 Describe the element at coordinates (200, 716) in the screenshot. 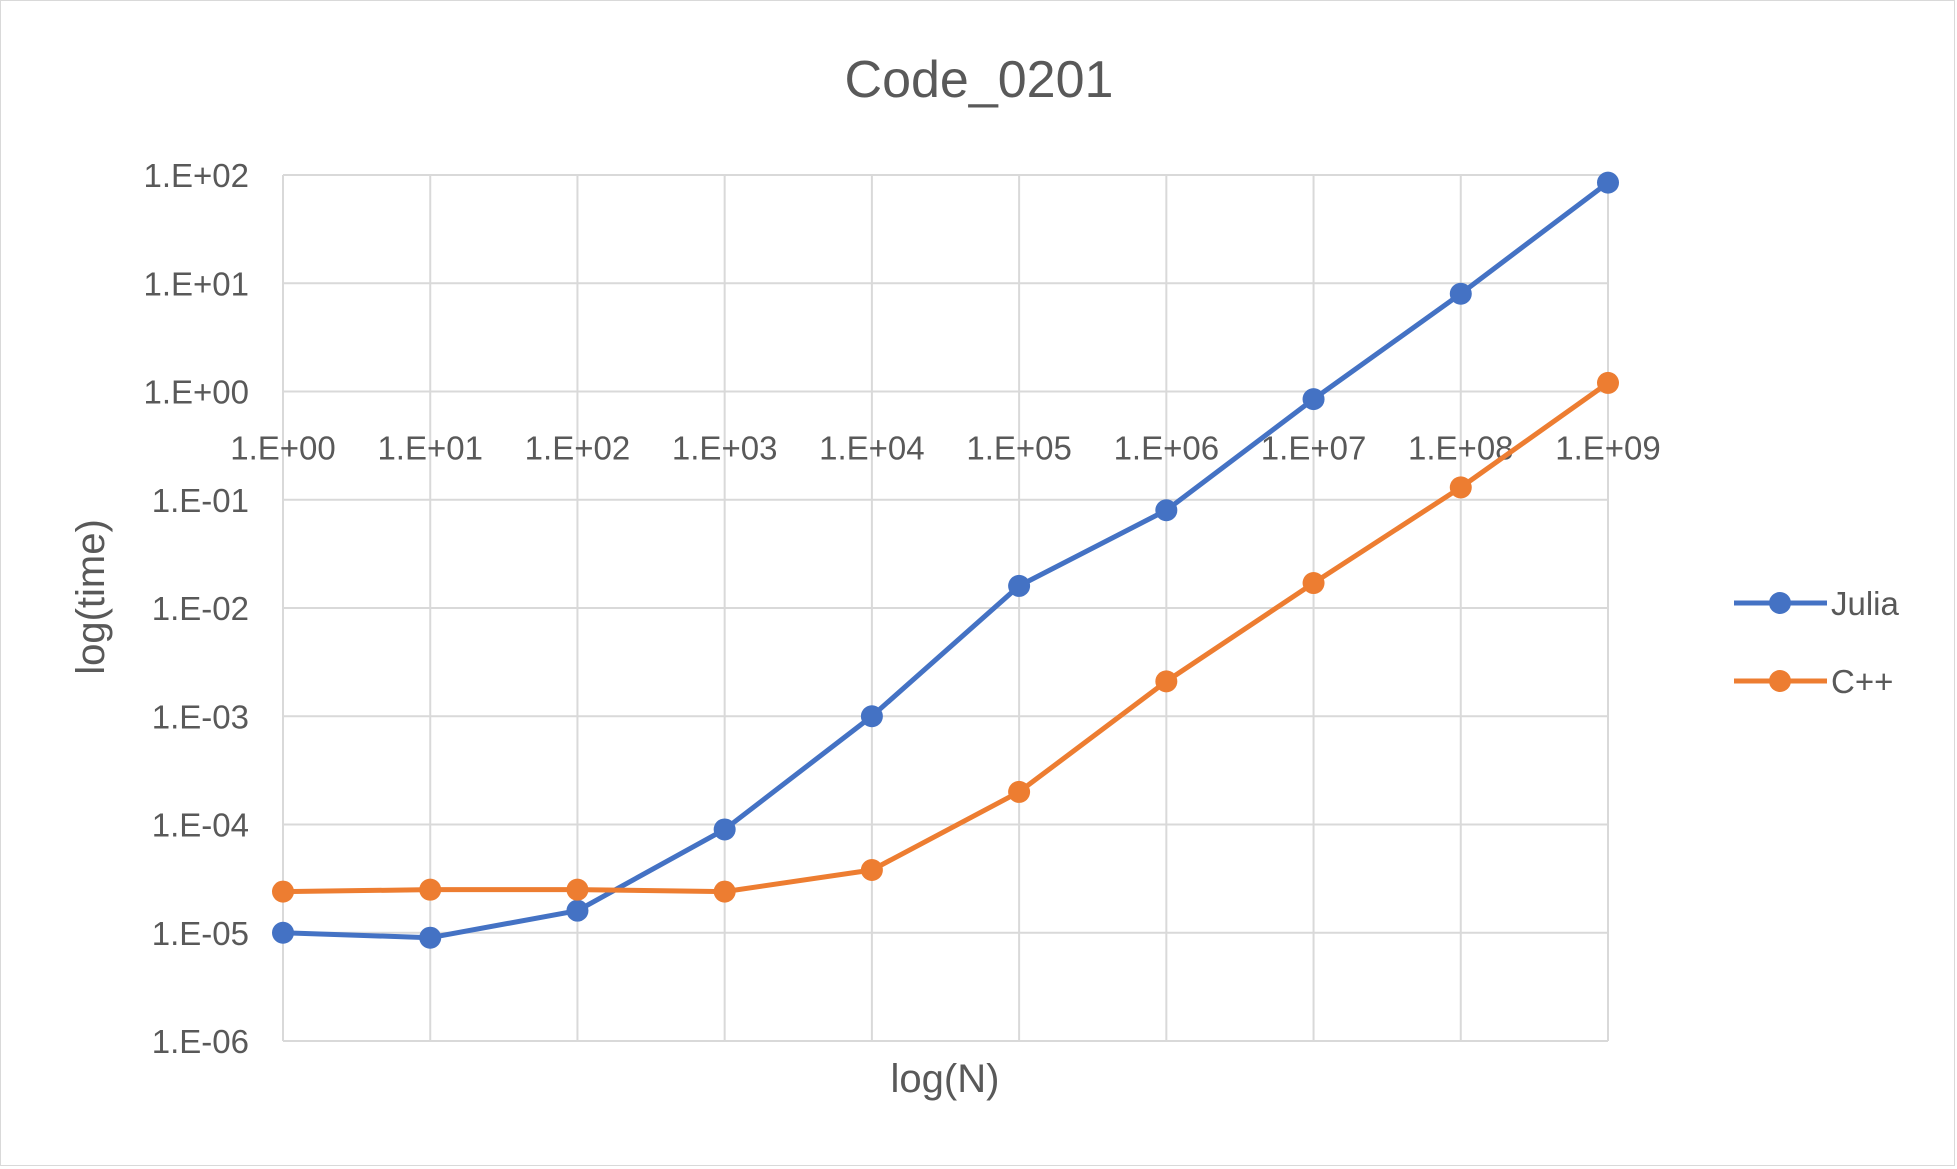

I see `y-tick-label: 1.E-03` at that location.